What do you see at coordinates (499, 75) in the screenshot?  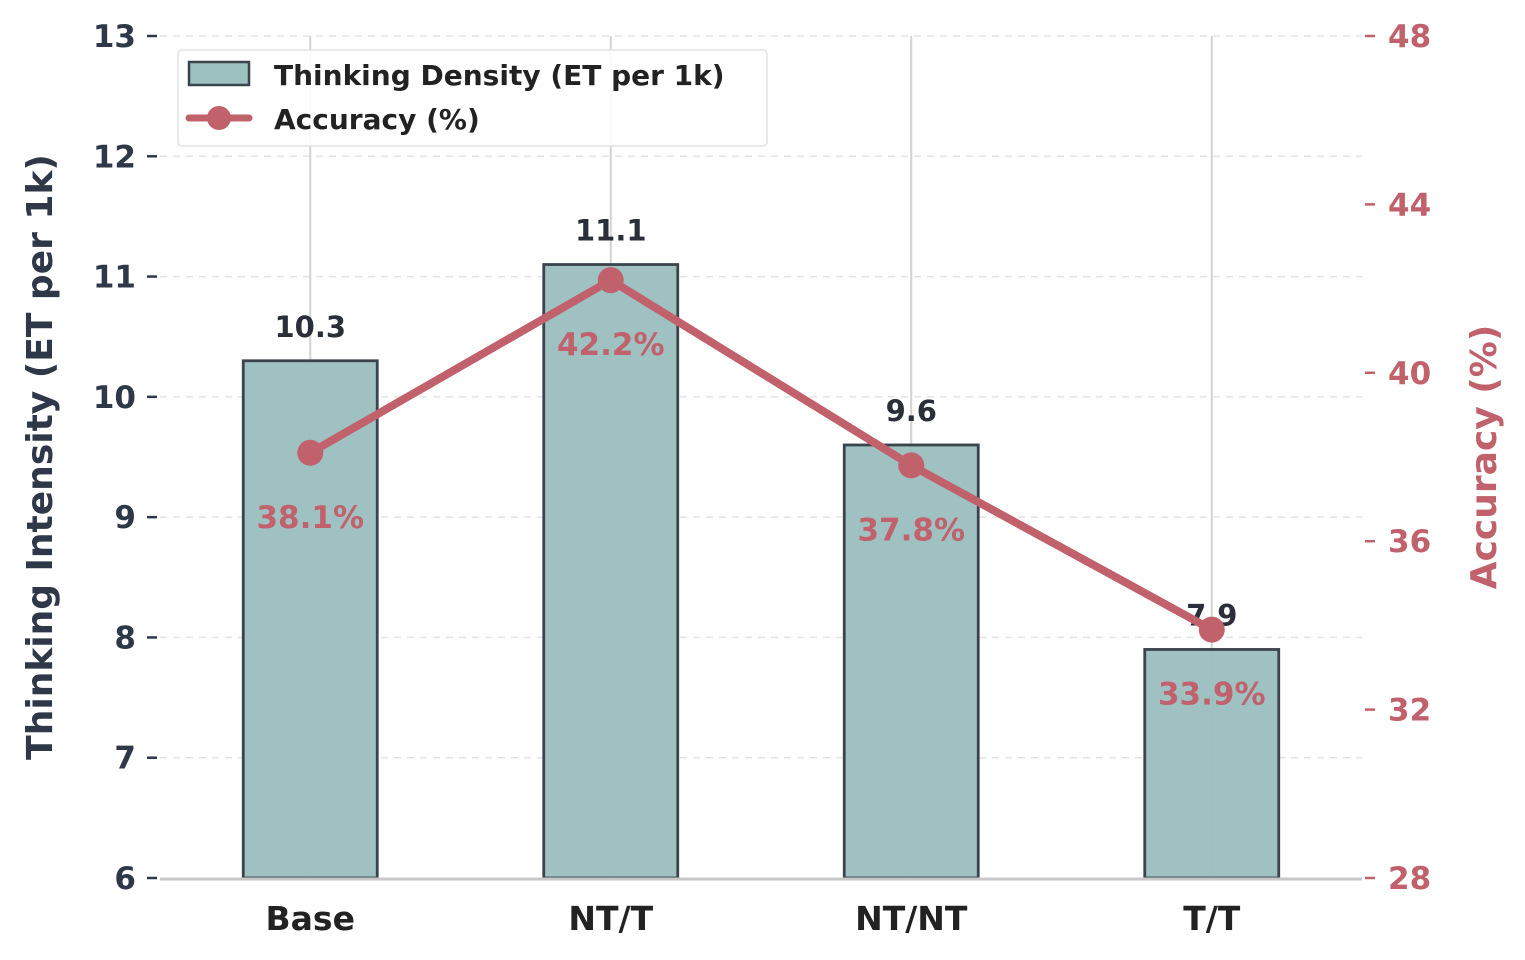 I see `legend-label-thinking-density: Thinking Density (ET per 1k)` at bounding box center [499, 75].